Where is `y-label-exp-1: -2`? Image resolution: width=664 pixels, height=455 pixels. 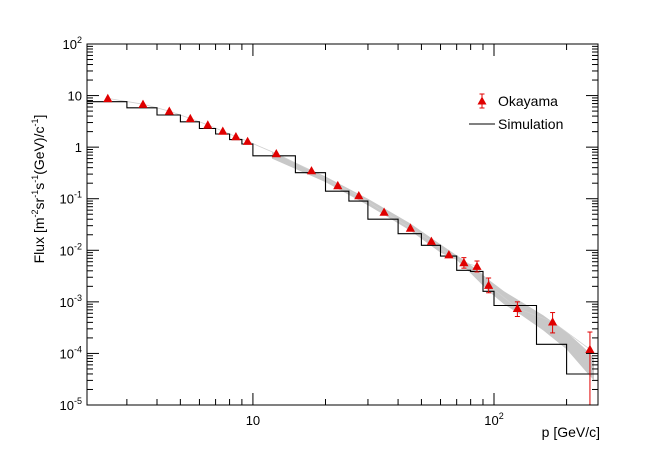 y-label-exp-1: -2 is located at coordinates (35, 213).